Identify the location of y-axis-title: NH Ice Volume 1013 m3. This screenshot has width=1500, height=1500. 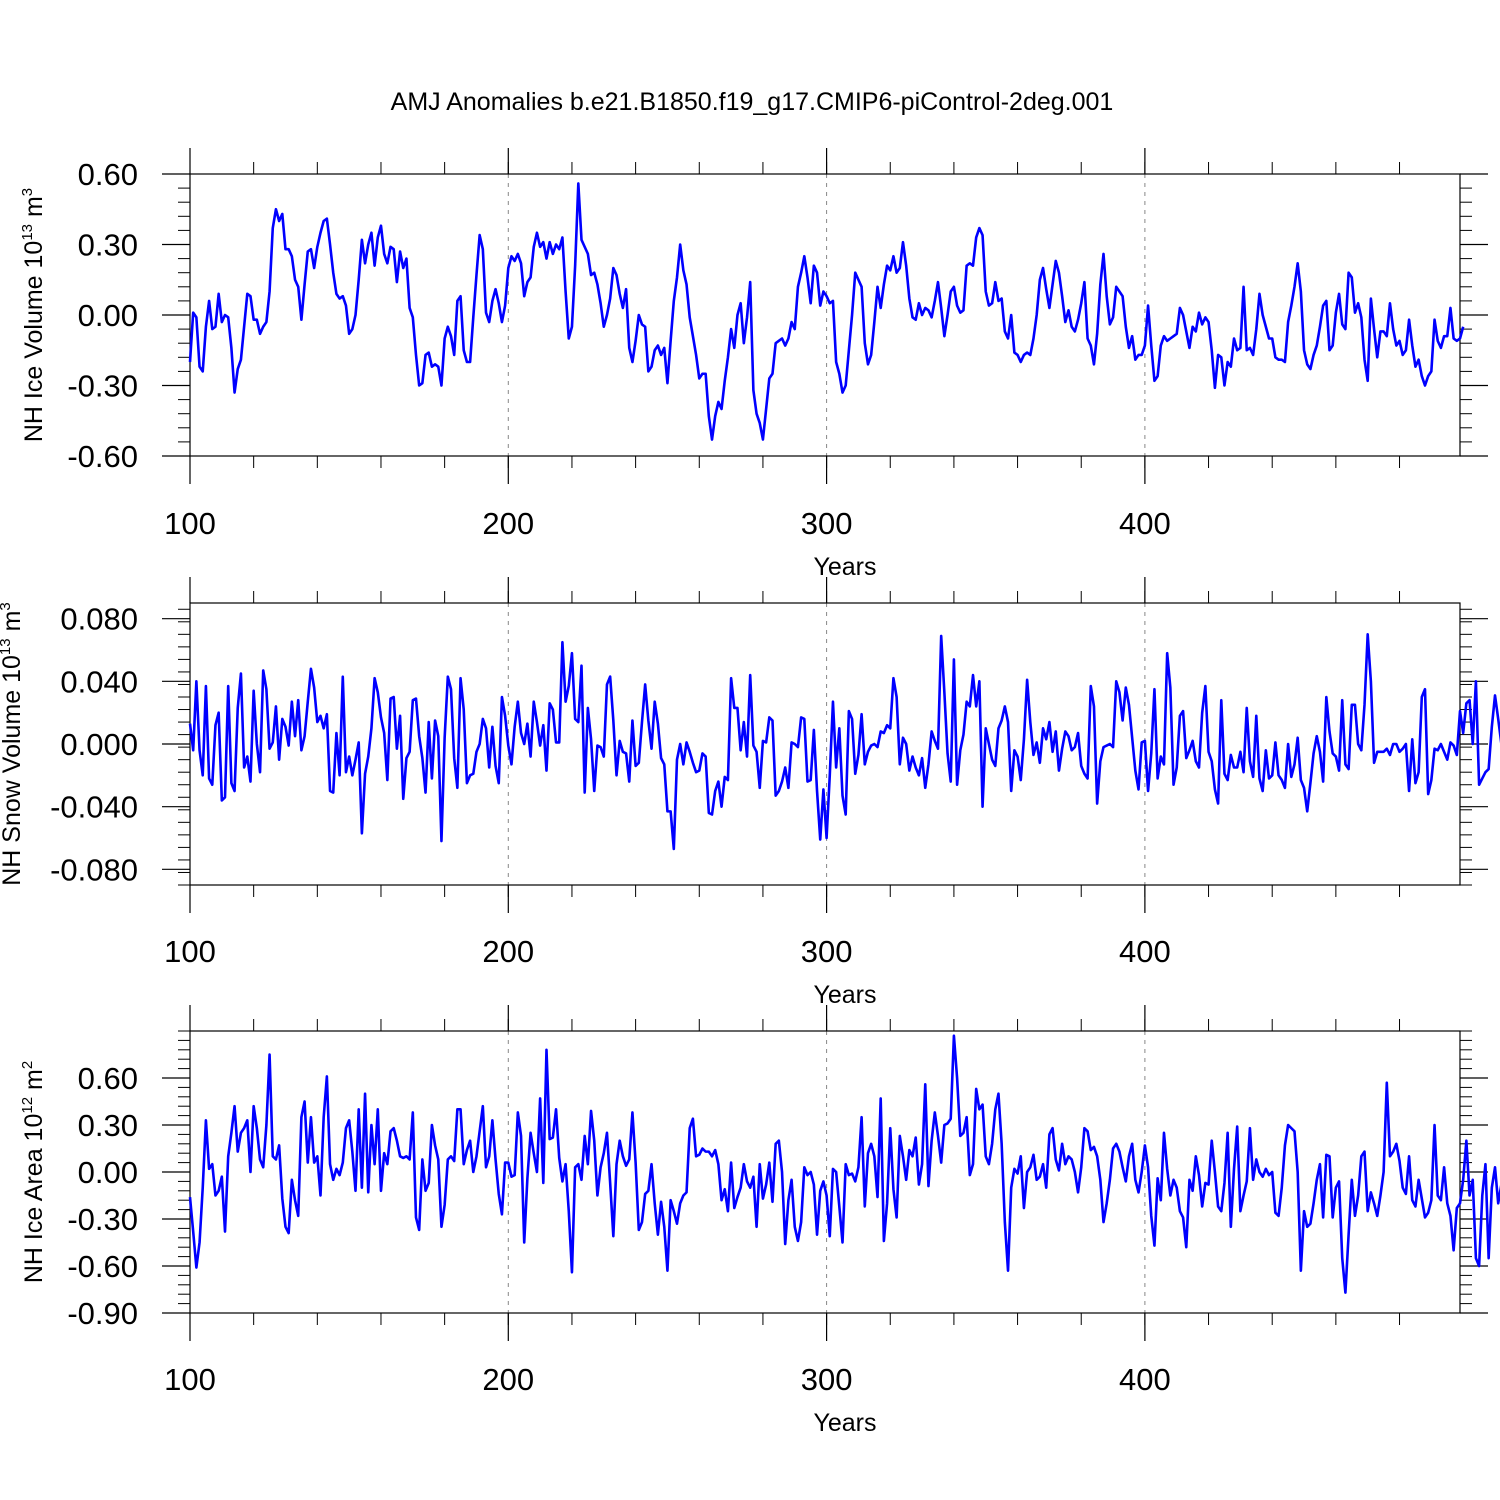
(33, 315).